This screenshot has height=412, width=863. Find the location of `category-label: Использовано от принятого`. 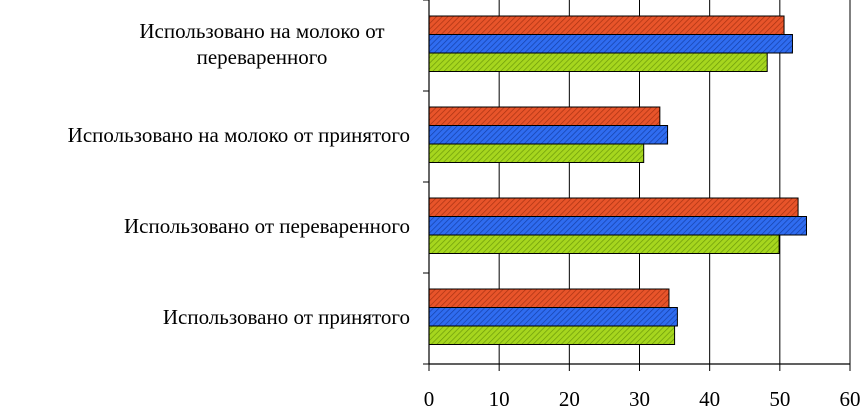

category-label: Использовано от принятого is located at coordinates (286, 317).